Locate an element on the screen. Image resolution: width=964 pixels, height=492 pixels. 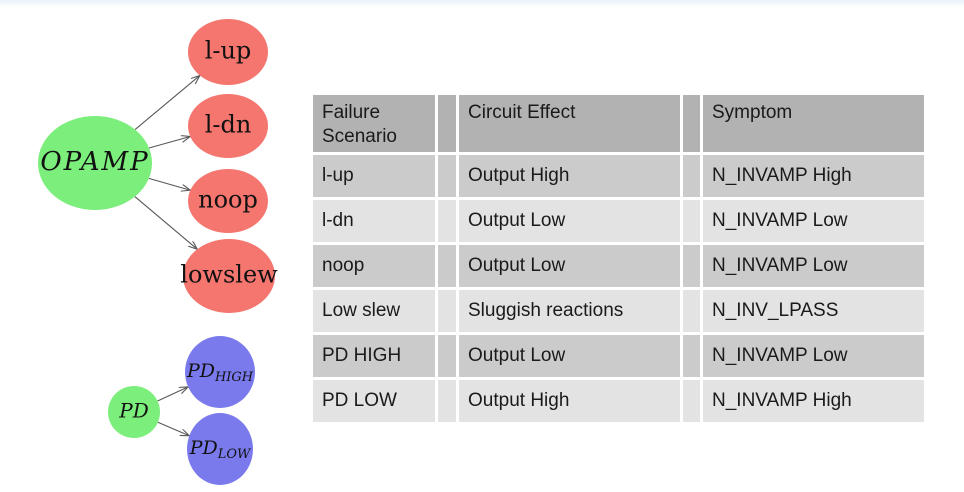
node-noop: noop is located at coordinates (228, 201).